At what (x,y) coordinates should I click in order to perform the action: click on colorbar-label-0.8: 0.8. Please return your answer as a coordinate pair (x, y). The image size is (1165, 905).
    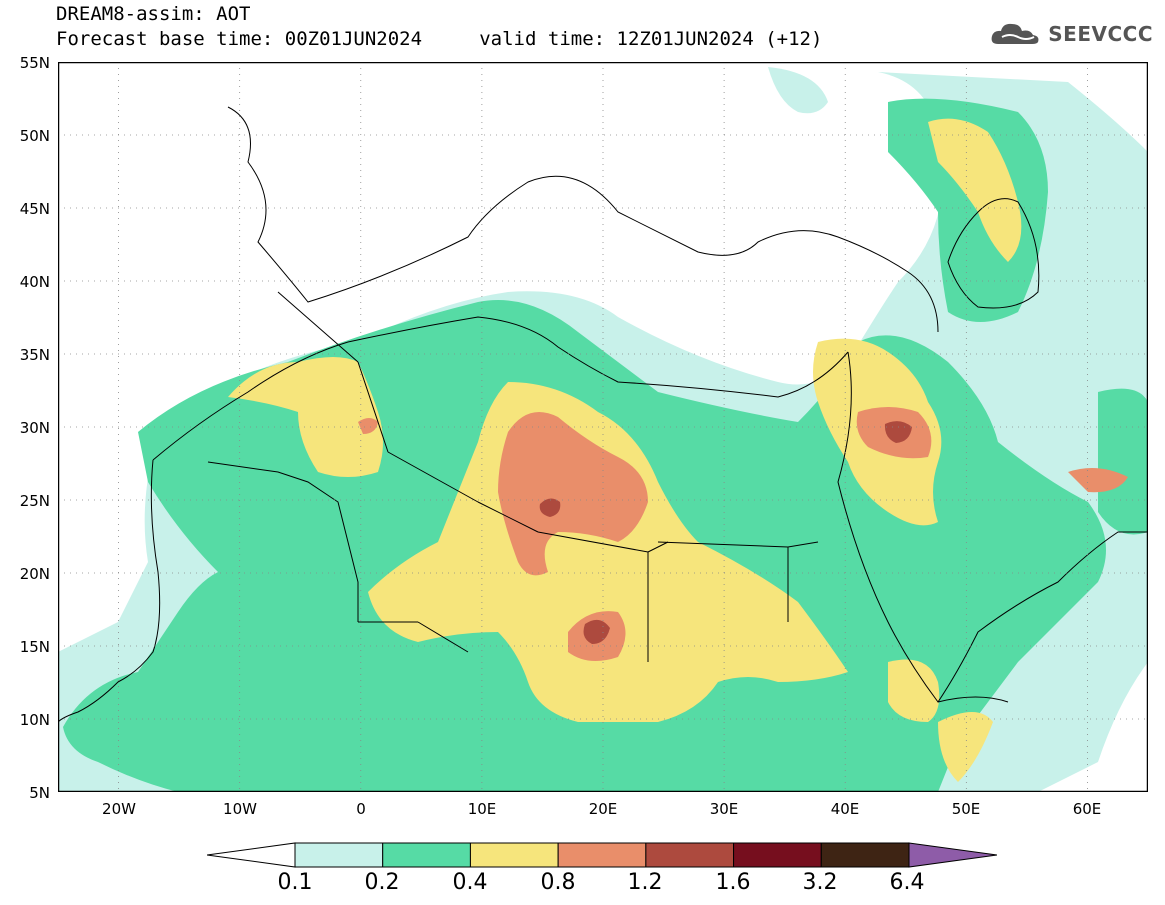
    Looking at the image, I should click on (558, 882).